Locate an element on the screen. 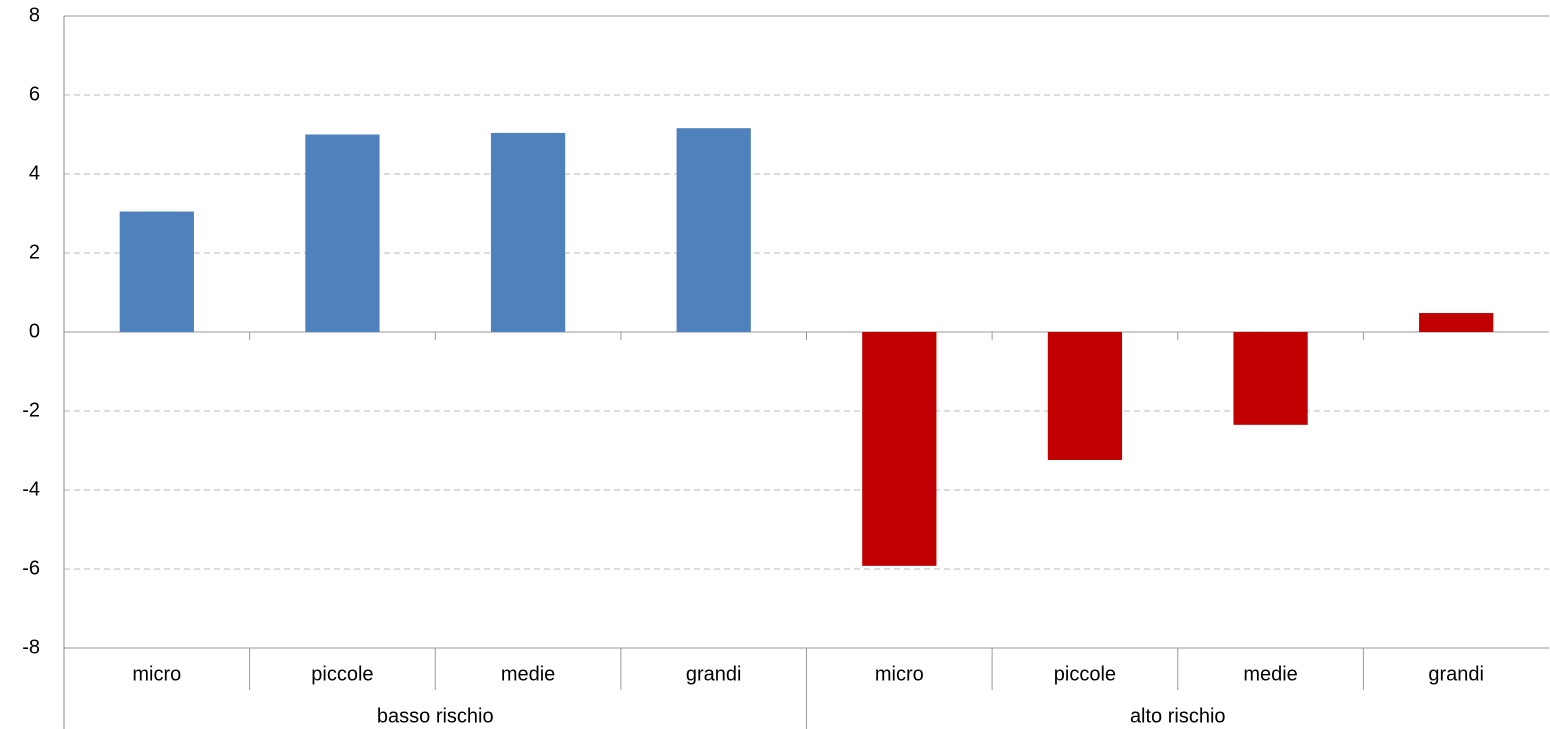  y-tick-label: -6 is located at coordinates (31, 568).